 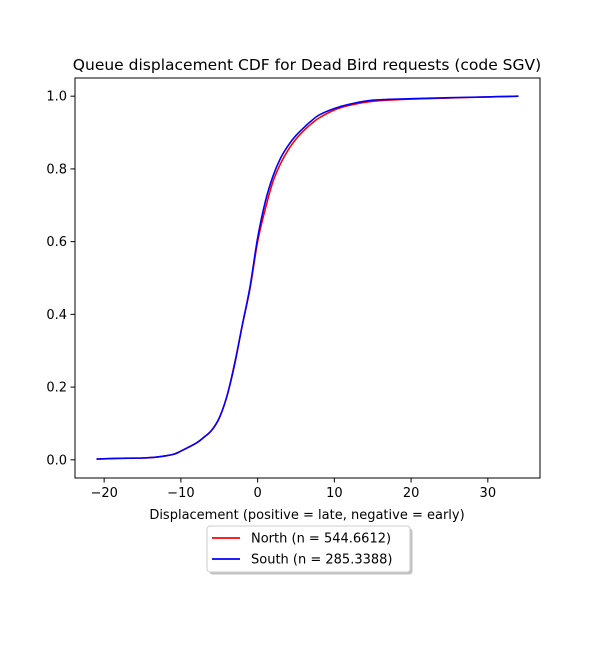 I want to click on y-tick-label: 1.0, so click(x=56, y=97).